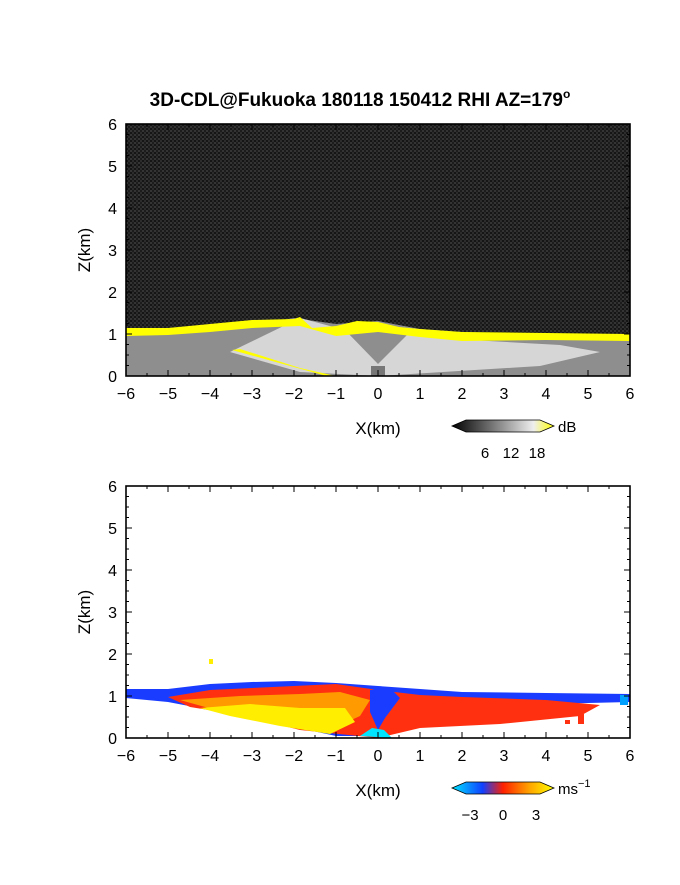 The image size is (680, 885). Describe the element at coordinates (568, 789) in the screenshot. I see `colorbar-unit-text: ms` at that location.